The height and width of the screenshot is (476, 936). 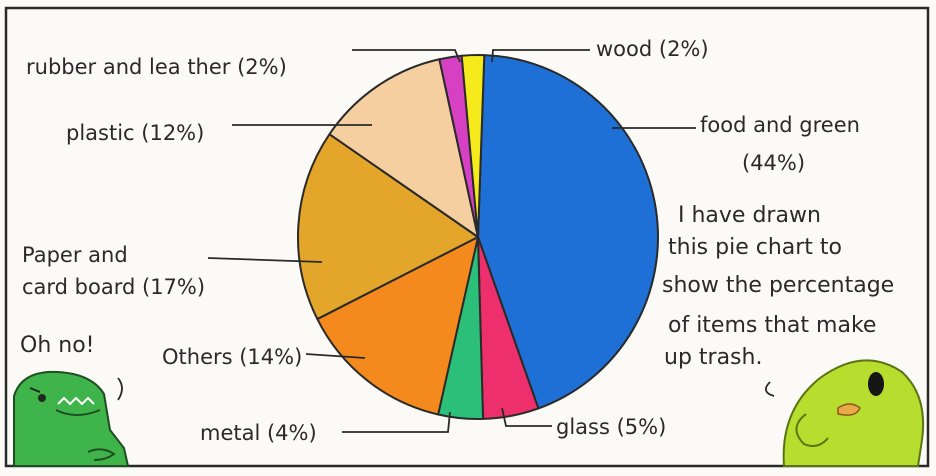 What do you see at coordinates (135, 133) in the screenshot?
I see `label-plastic: plastic (12%)` at bounding box center [135, 133].